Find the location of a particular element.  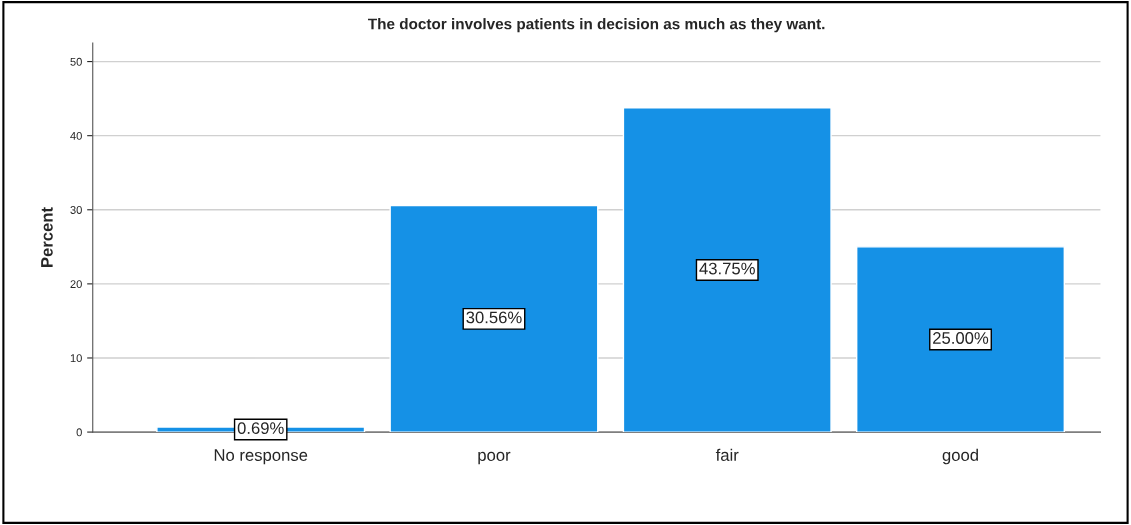

x-tick-label: No response is located at coordinates (261, 457).